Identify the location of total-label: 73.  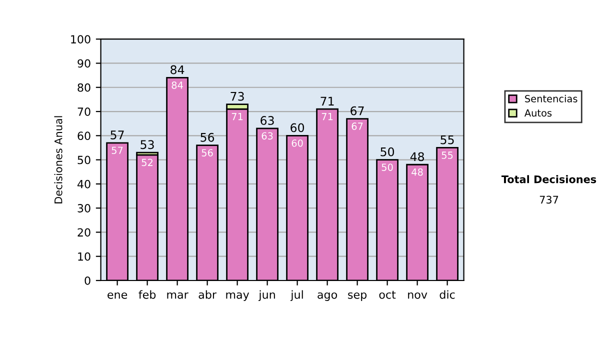
(237, 96).